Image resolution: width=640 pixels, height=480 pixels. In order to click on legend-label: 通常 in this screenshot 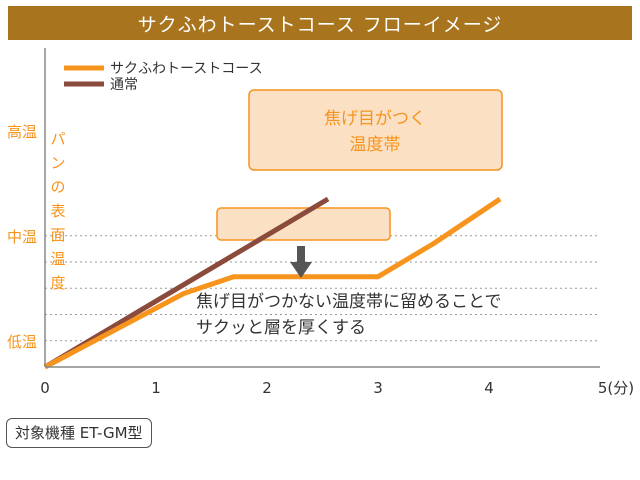, I will do `click(124, 85)`.